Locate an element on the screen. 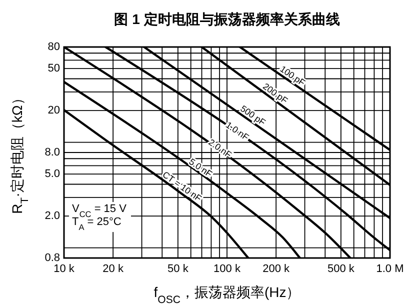 This screenshot has width=418, height=307. x-tick-label: 1.0 M is located at coordinates (390, 269).